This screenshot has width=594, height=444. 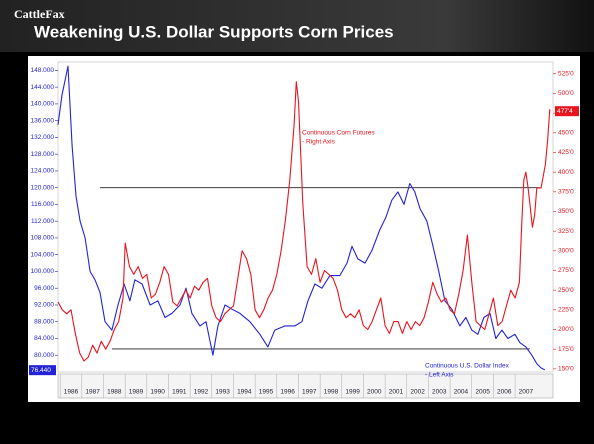 I want to click on annotation: Continuous Corn Futures, so click(x=338, y=133).